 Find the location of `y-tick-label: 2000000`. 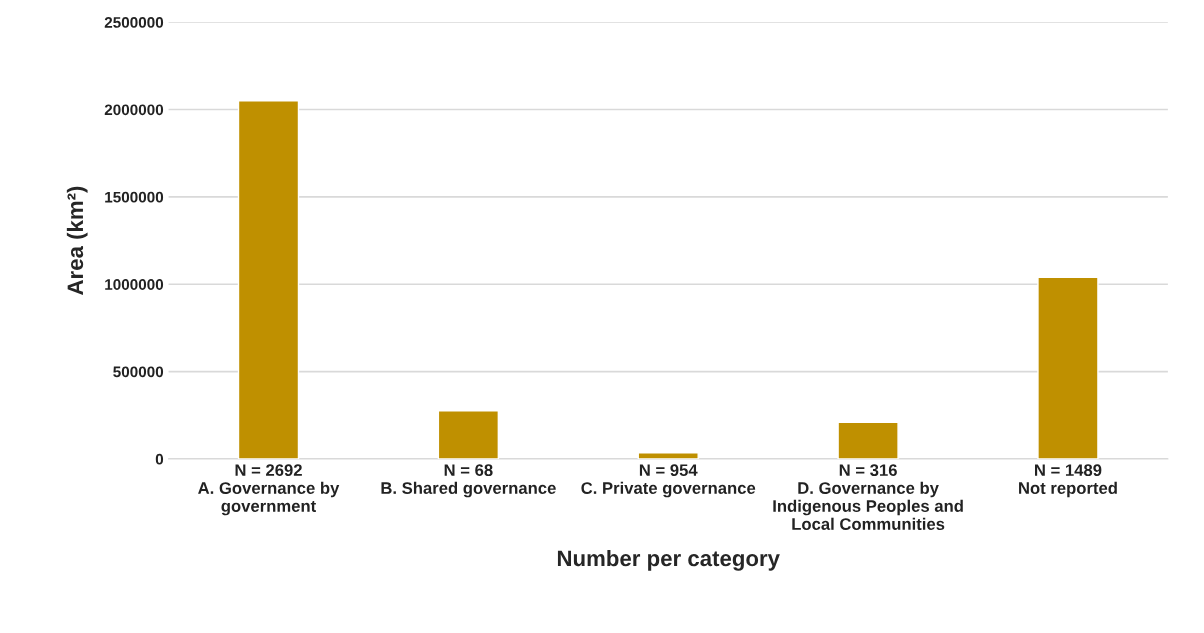

y-tick-label: 2000000 is located at coordinates (134, 110).